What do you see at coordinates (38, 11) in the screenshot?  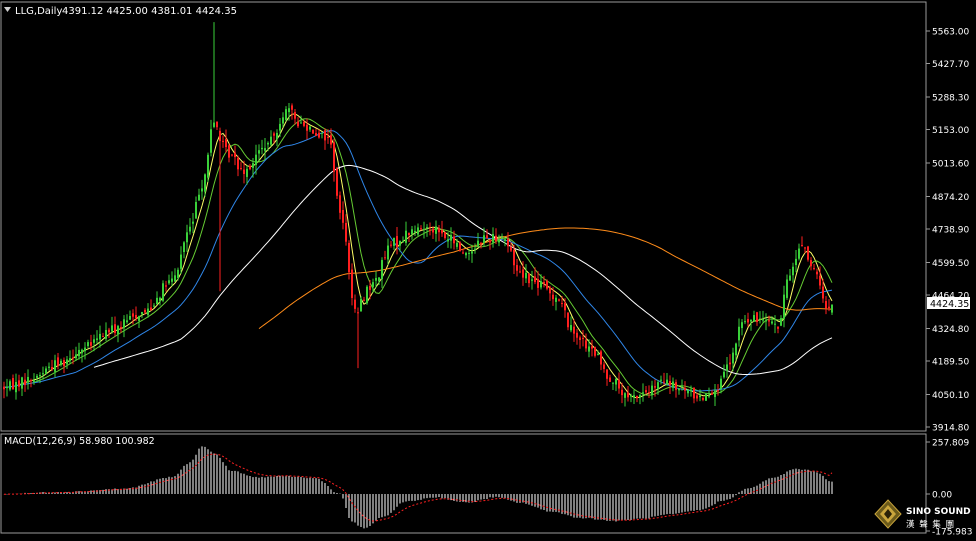 I see `symbol-label: LLG,Daily` at bounding box center [38, 11].